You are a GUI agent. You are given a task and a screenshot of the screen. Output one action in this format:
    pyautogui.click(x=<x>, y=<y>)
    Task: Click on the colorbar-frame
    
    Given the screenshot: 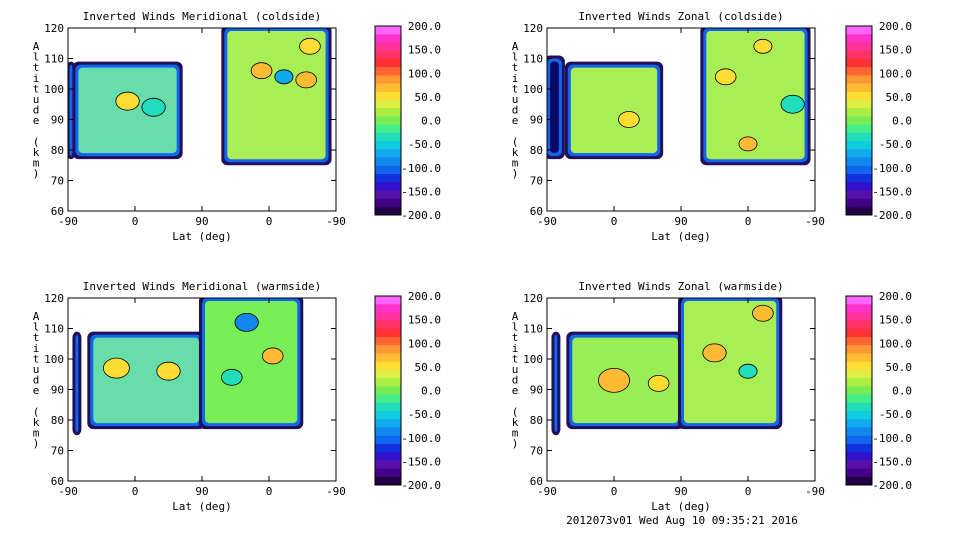 What is the action you would take?
    pyautogui.click(x=859, y=390)
    